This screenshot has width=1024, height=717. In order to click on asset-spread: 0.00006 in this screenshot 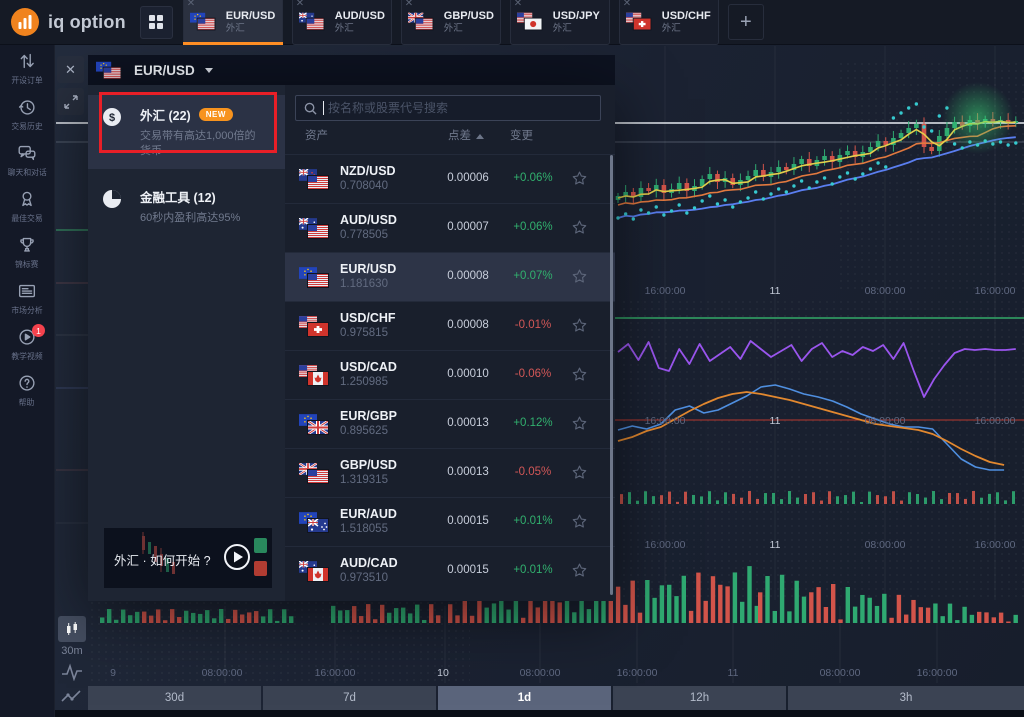, I will do `click(468, 178)`.